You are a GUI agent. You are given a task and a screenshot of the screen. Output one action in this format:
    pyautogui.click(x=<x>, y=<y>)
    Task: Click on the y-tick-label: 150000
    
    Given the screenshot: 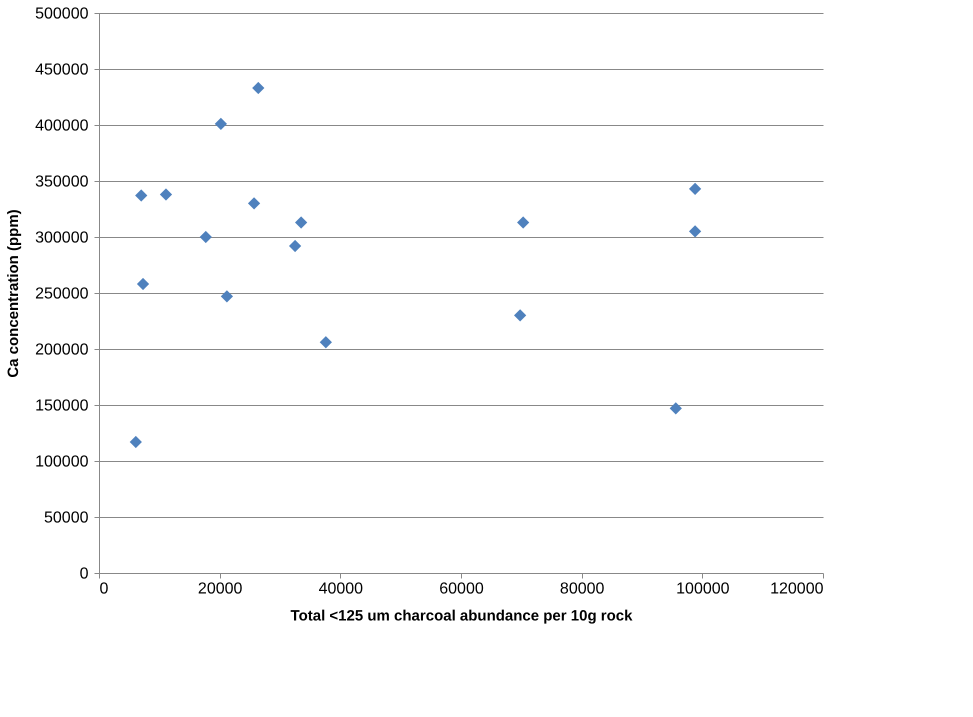 What is the action you would take?
    pyautogui.click(x=62, y=406)
    